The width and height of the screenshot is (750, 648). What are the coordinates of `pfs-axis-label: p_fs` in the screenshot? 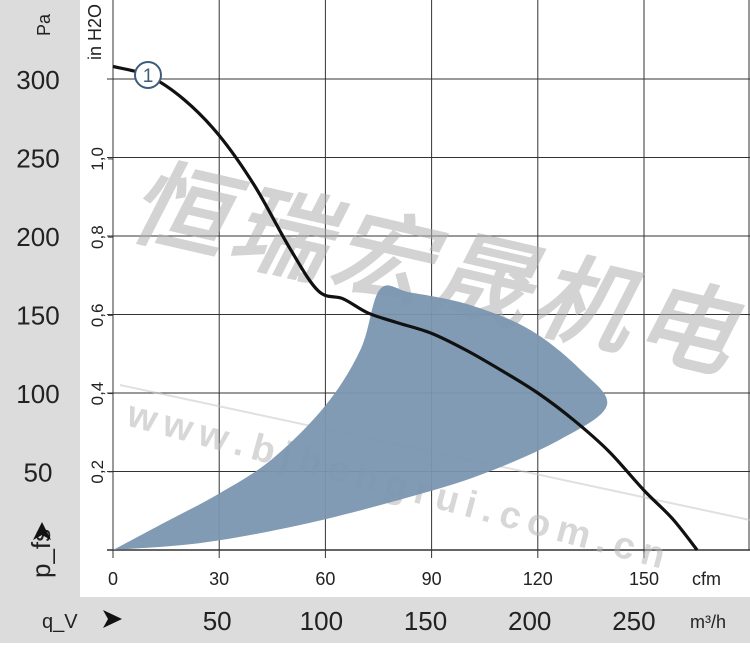 It's located at (41, 553).